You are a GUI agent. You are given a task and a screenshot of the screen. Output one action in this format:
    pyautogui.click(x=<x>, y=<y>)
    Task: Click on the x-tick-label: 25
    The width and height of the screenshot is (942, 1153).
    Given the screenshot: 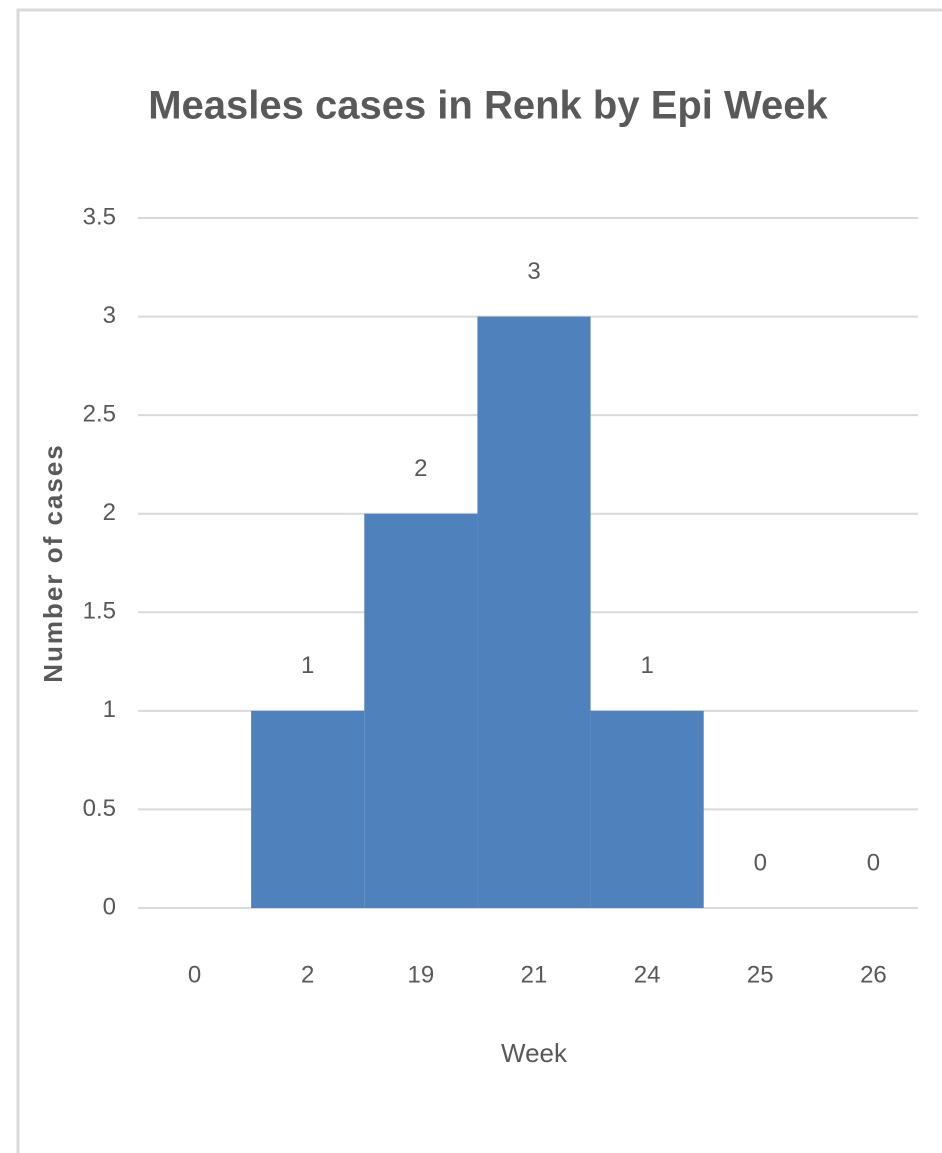 What is the action you would take?
    pyautogui.click(x=760, y=974)
    